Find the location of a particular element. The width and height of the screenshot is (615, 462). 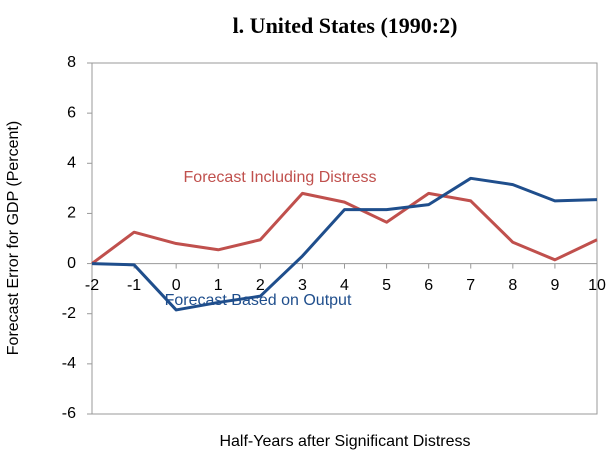

series-line is located at coordinates (344, 228).